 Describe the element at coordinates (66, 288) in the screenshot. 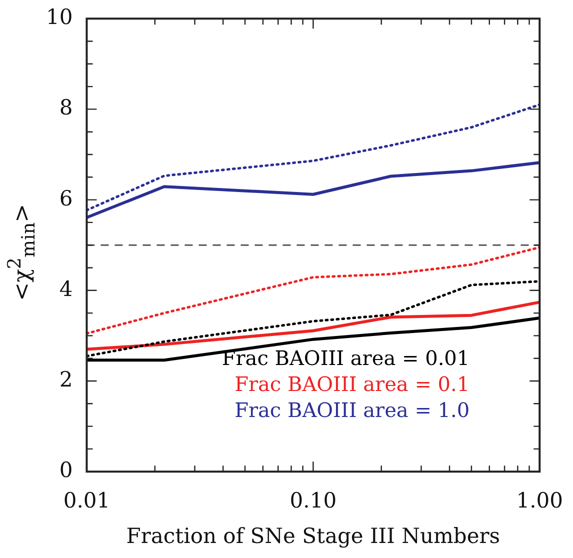

I see `y-tick-label: 4` at that location.